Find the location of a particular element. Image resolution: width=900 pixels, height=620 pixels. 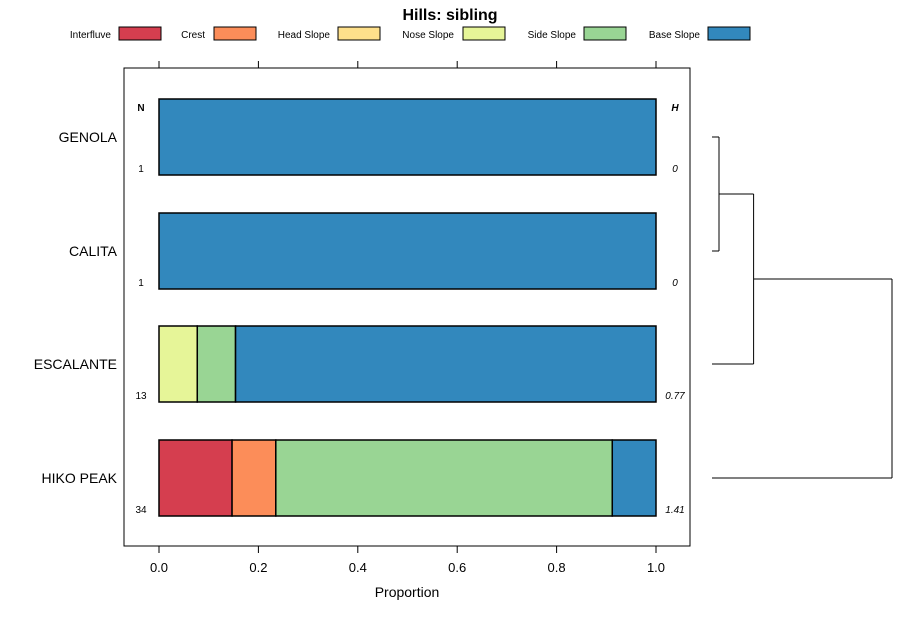

x-tick-label-0-8: 0.8 is located at coordinates (557, 567).